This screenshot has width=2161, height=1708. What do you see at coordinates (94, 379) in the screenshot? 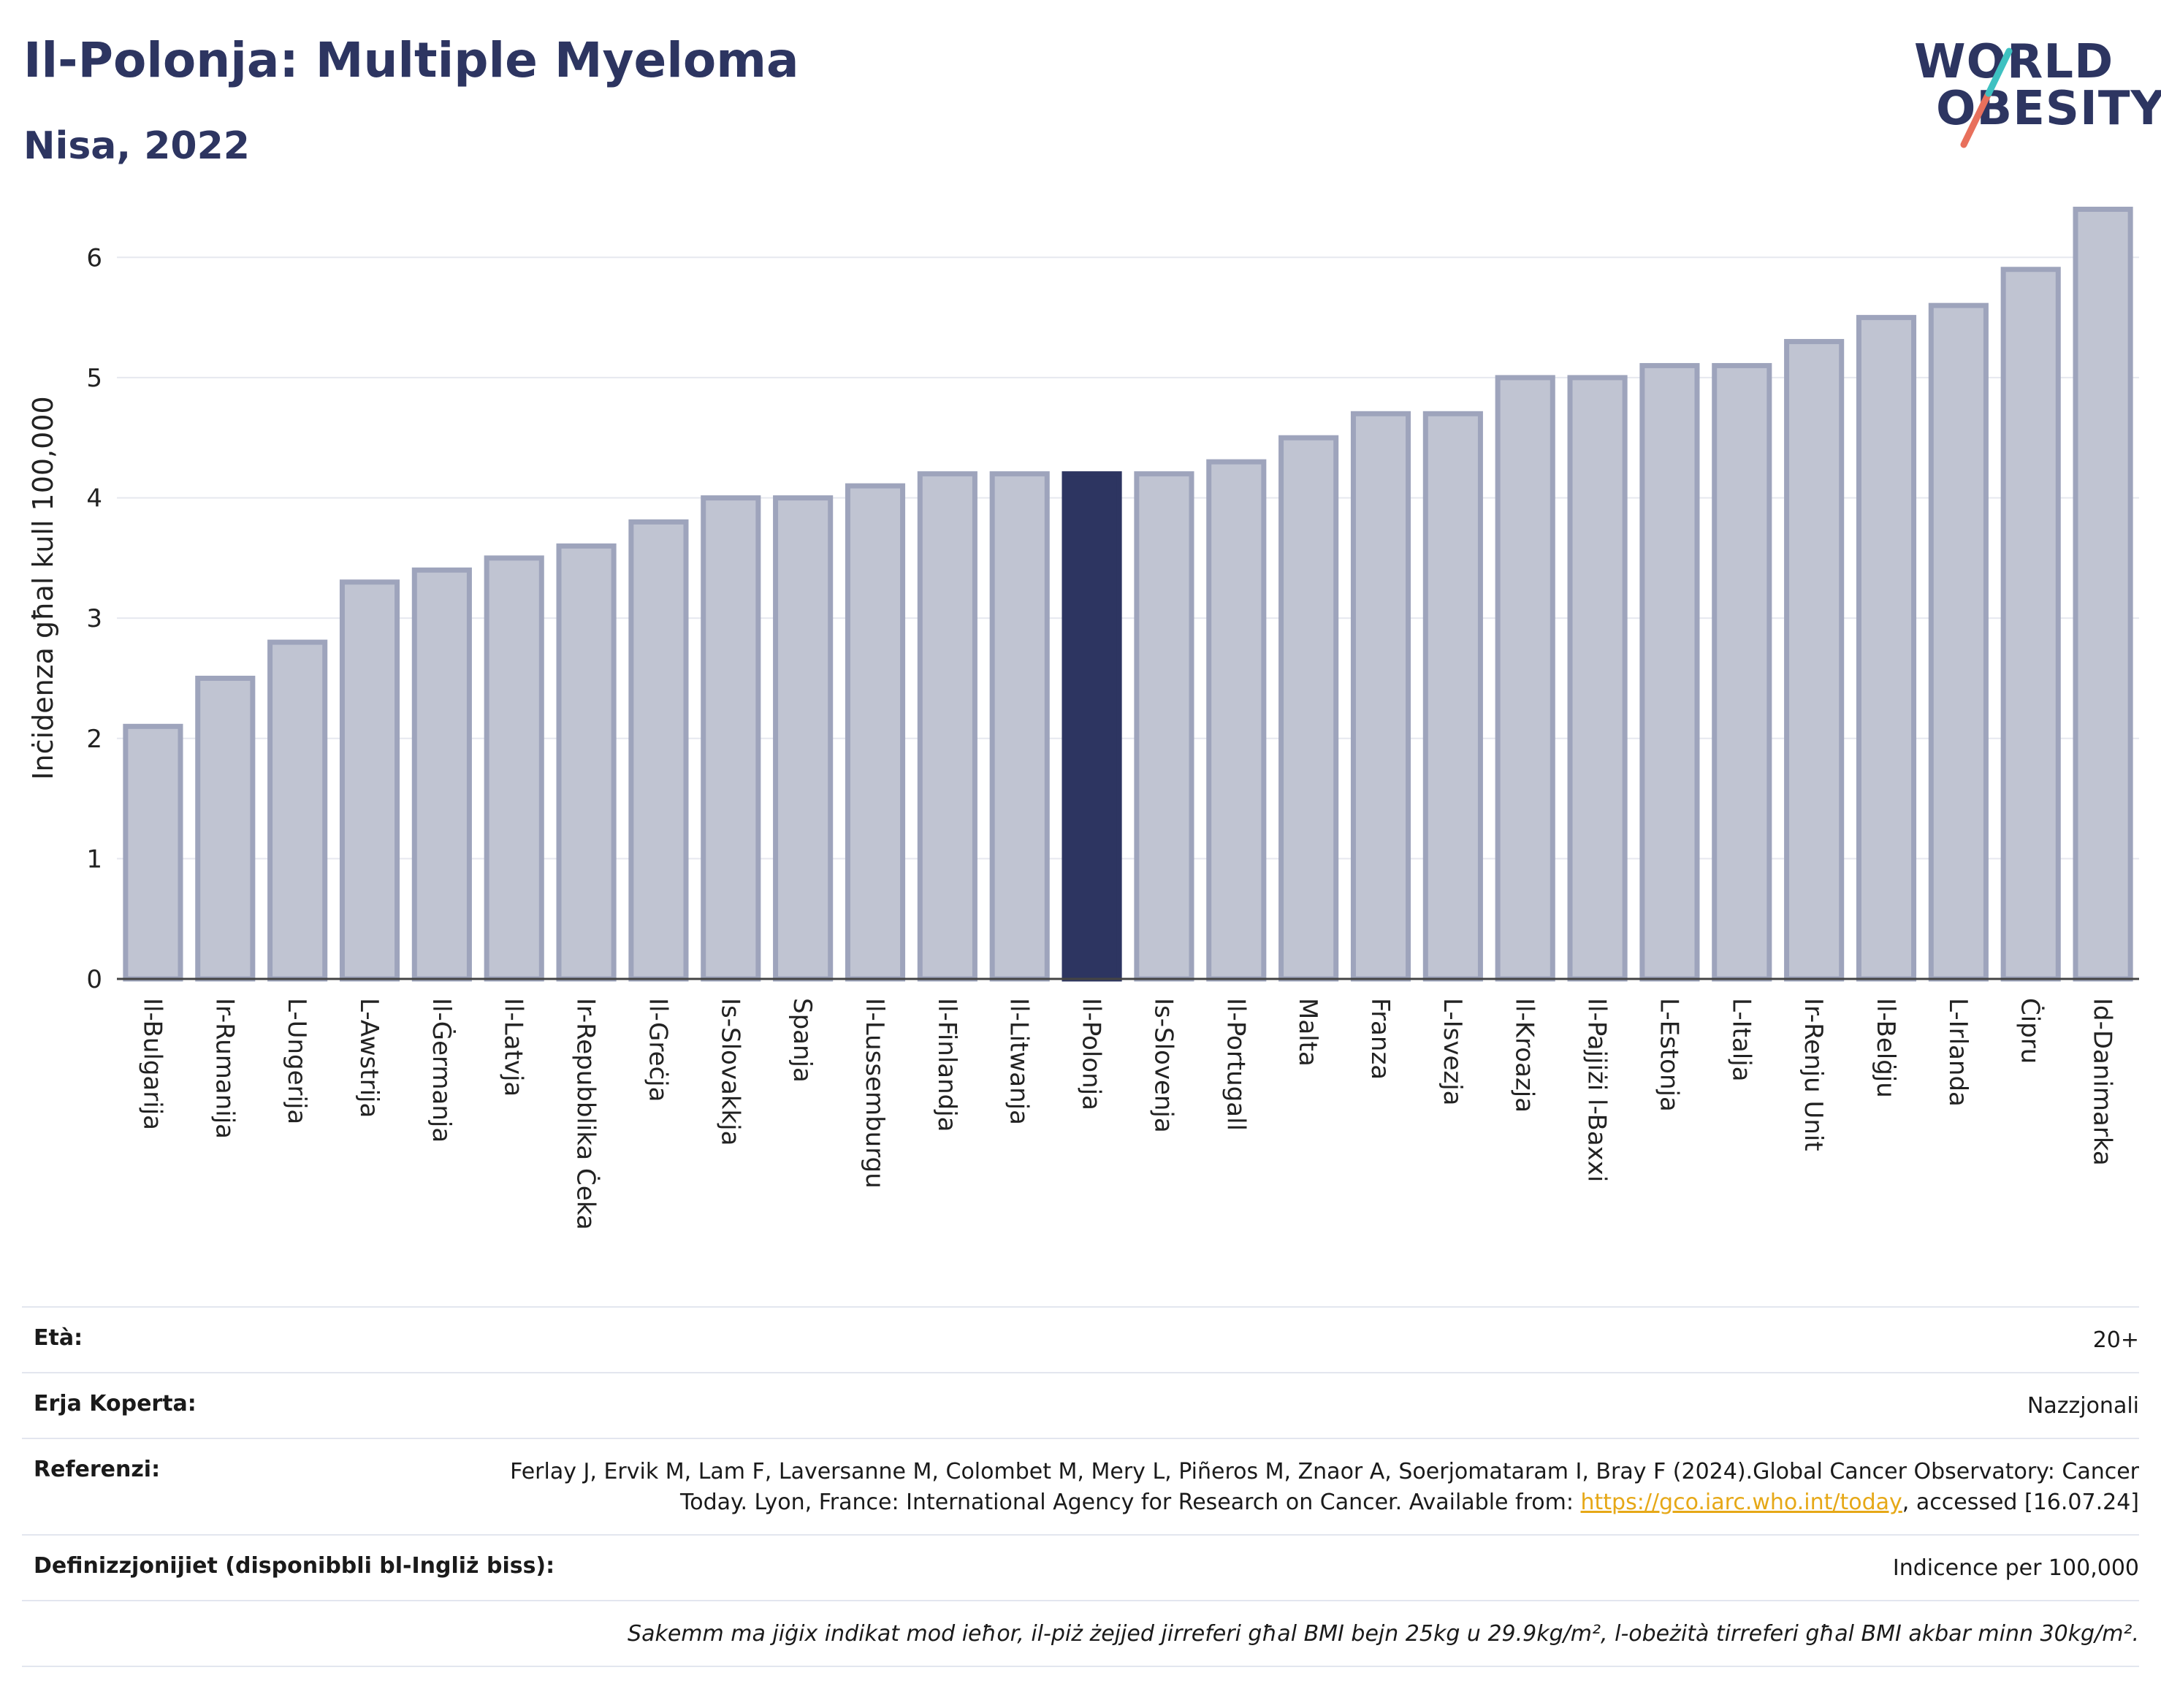
I see `y-tick-label: 5` at bounding box center [94, 379].